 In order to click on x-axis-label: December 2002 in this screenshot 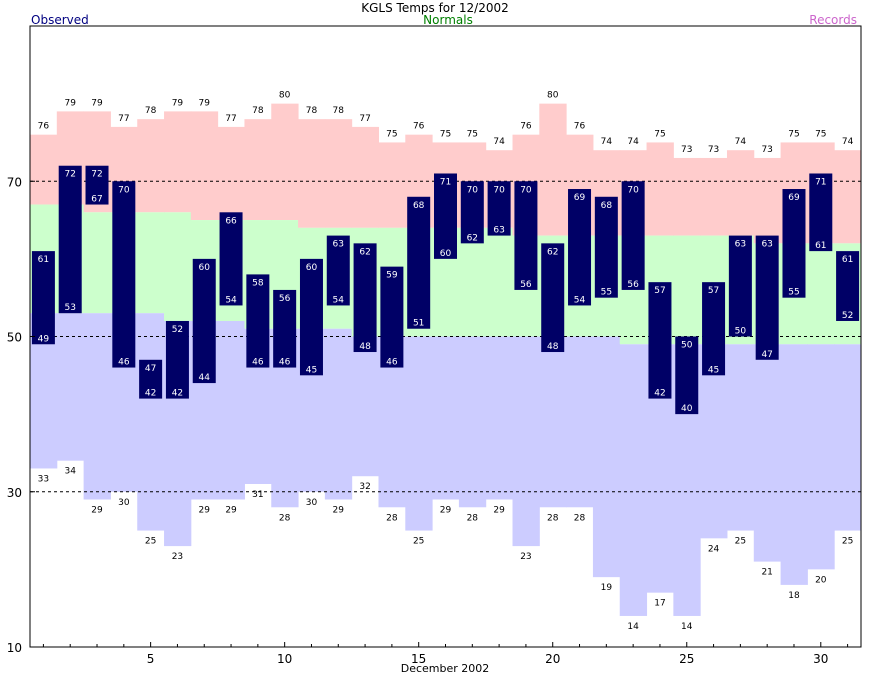, I will do `click(445, 668)`.